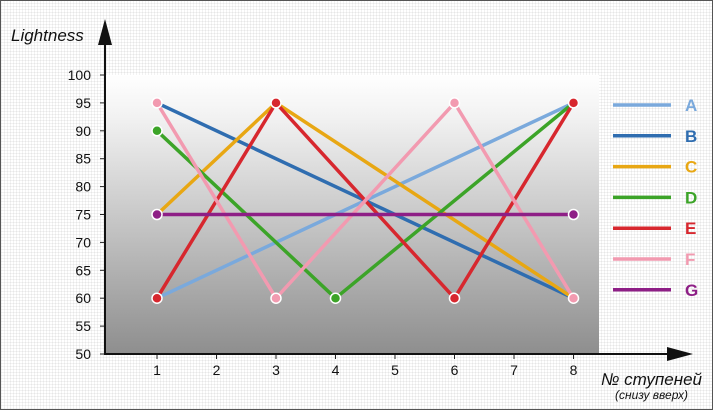 This screenshot has height=410, width=713. What do you see at coordinates (157, 370) in the screenshot?
I see `x-tick-label: 1` at bounding box center [157, 370].